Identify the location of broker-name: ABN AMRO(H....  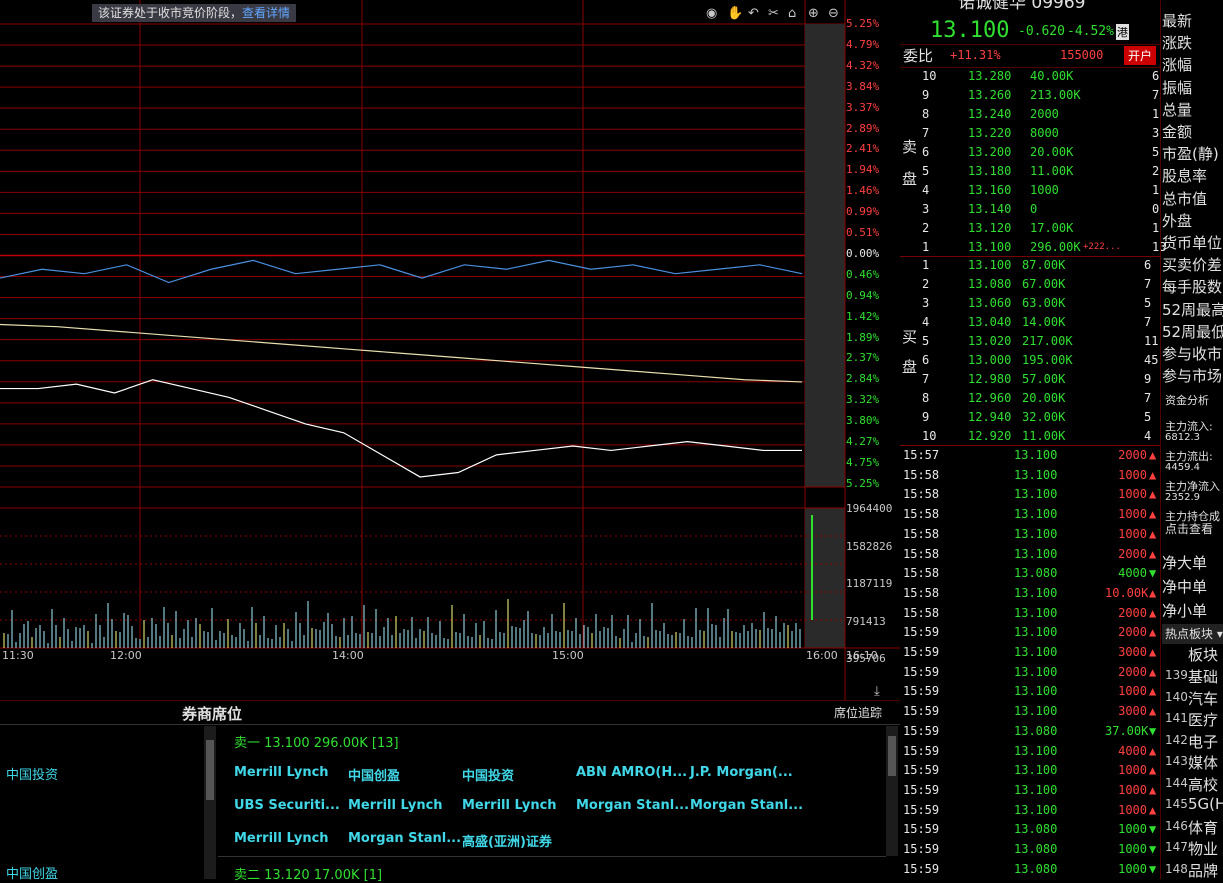
(632, 772).